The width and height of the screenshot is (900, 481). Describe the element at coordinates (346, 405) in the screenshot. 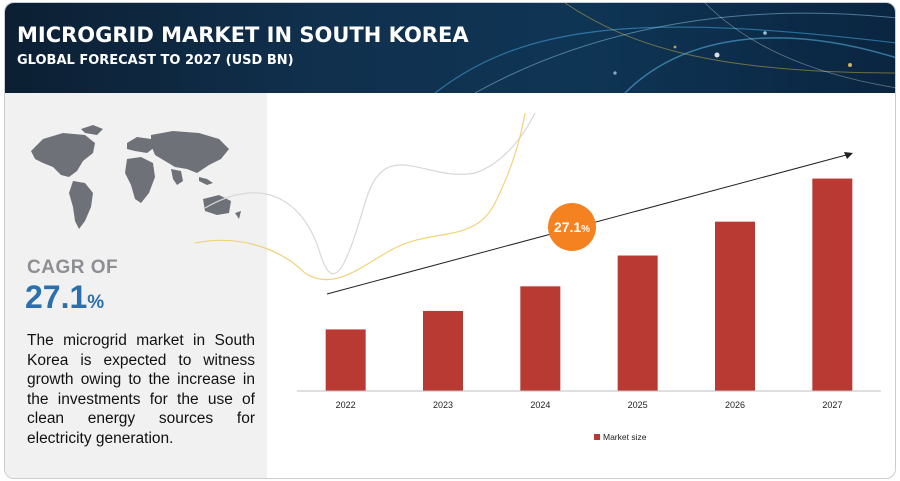

I see `x-tick-2022: 2022` at that location.